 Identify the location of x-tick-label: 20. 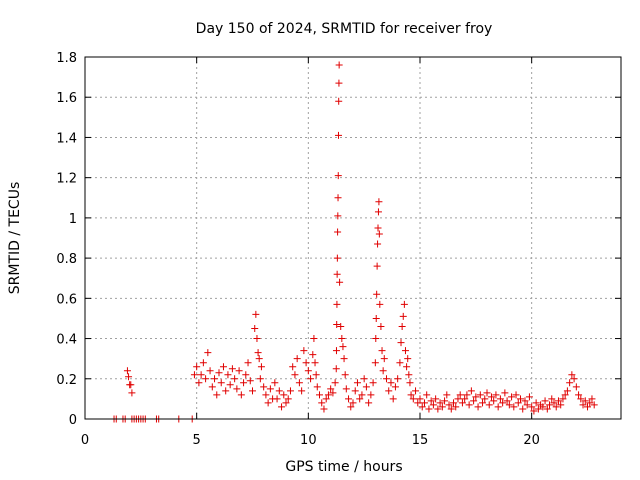
(531, 440).